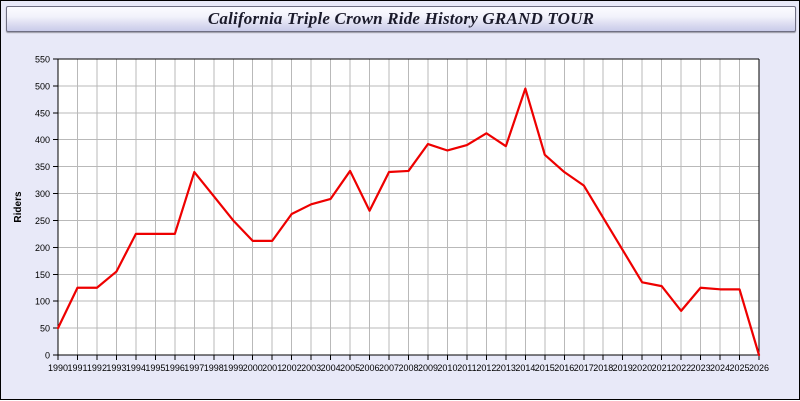 The image size is (800, 401). I want to click on y-tick-label: 100, so click(42, 302).